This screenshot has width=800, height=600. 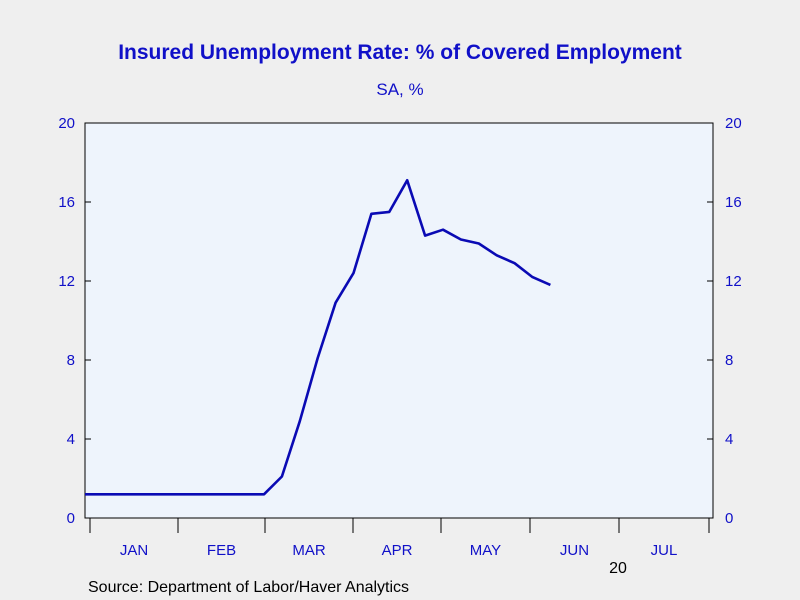 What do you see at coordinates (618, 568) in the screenshot?
I see `year-label: 20` at bounding box center [618, 568].